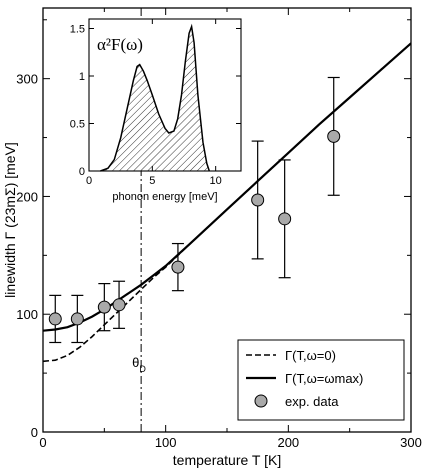  Describe the element at coordinates (77, 30) in the screenshot. I see `inset-y-tick-label: 1.5` at that location.